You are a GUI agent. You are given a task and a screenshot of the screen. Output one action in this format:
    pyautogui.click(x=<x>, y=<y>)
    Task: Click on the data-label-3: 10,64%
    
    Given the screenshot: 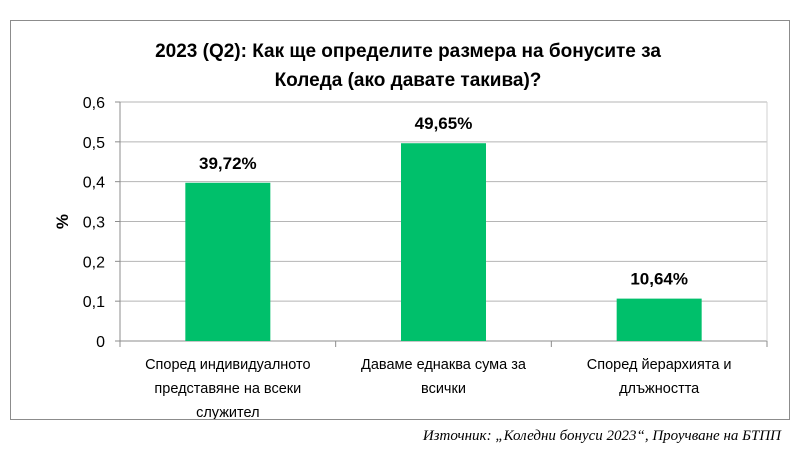 What is the action you would take?
    pyautogui.click(x=659, y=279)
    